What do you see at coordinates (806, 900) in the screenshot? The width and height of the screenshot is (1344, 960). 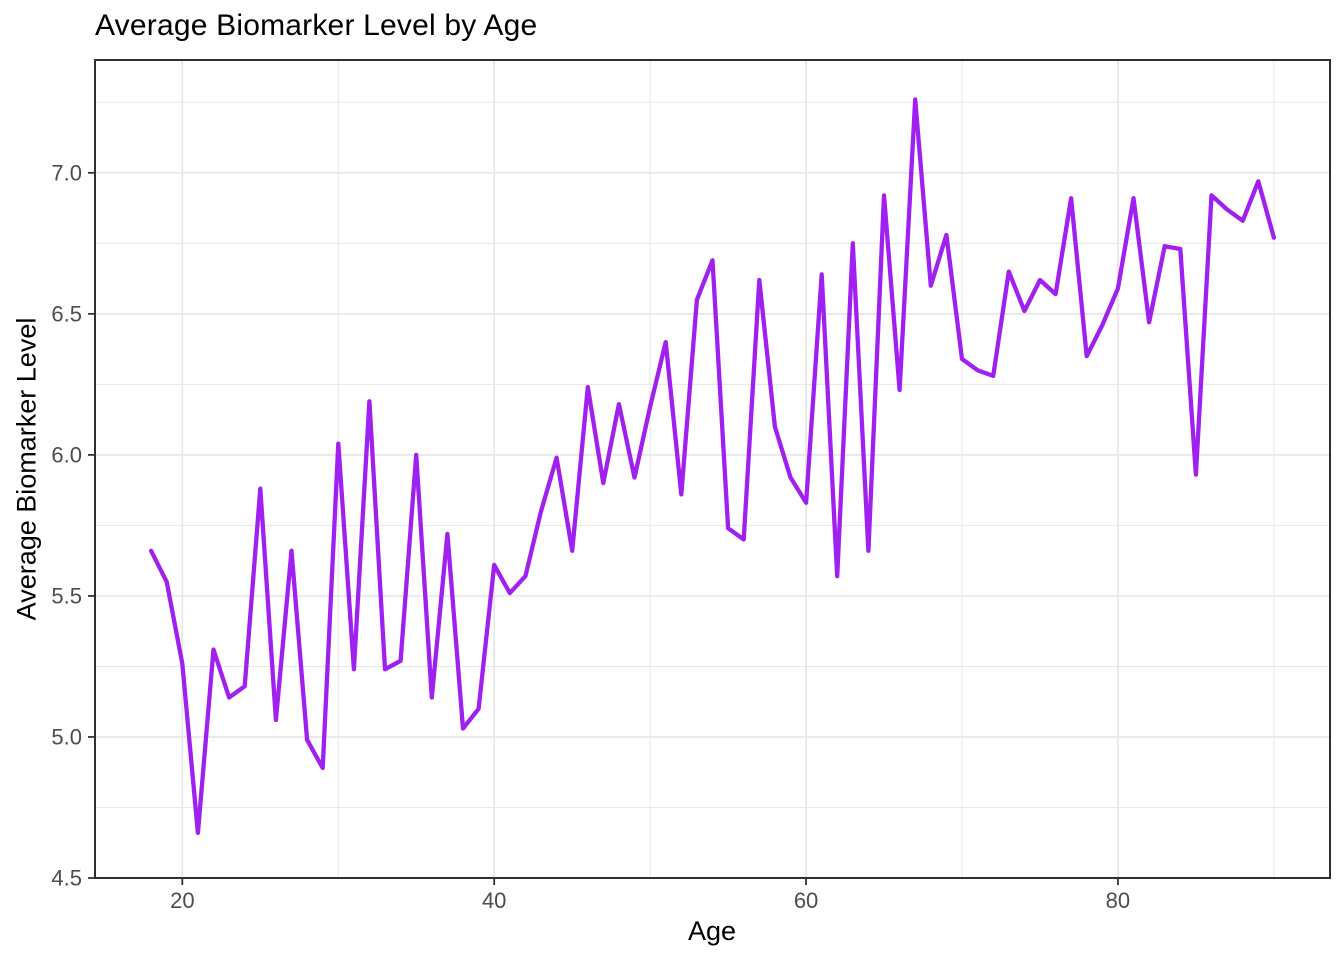 I see `x-tick-label: 60` at bounding box center [806, 900].